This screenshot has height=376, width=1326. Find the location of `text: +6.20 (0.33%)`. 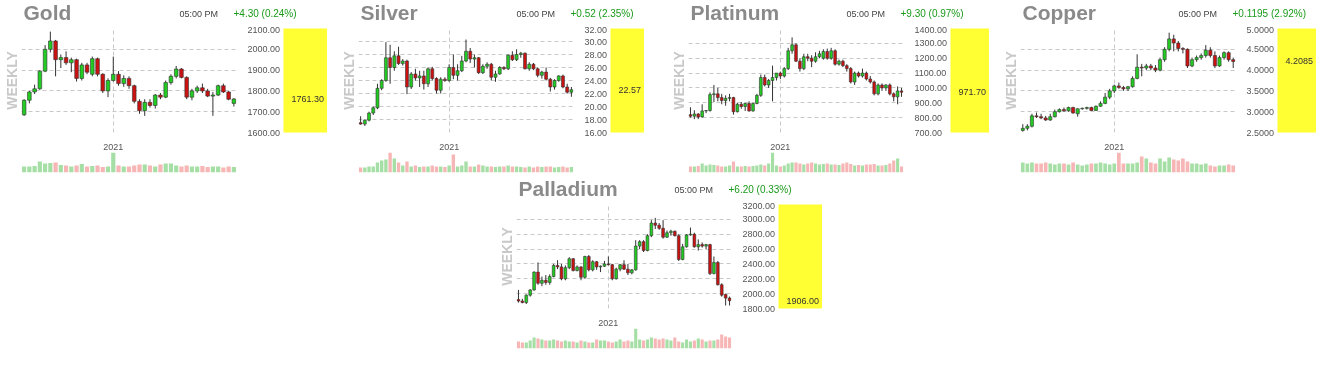

text: +6.20 (0.33%) is located at coordinates (760, 189).